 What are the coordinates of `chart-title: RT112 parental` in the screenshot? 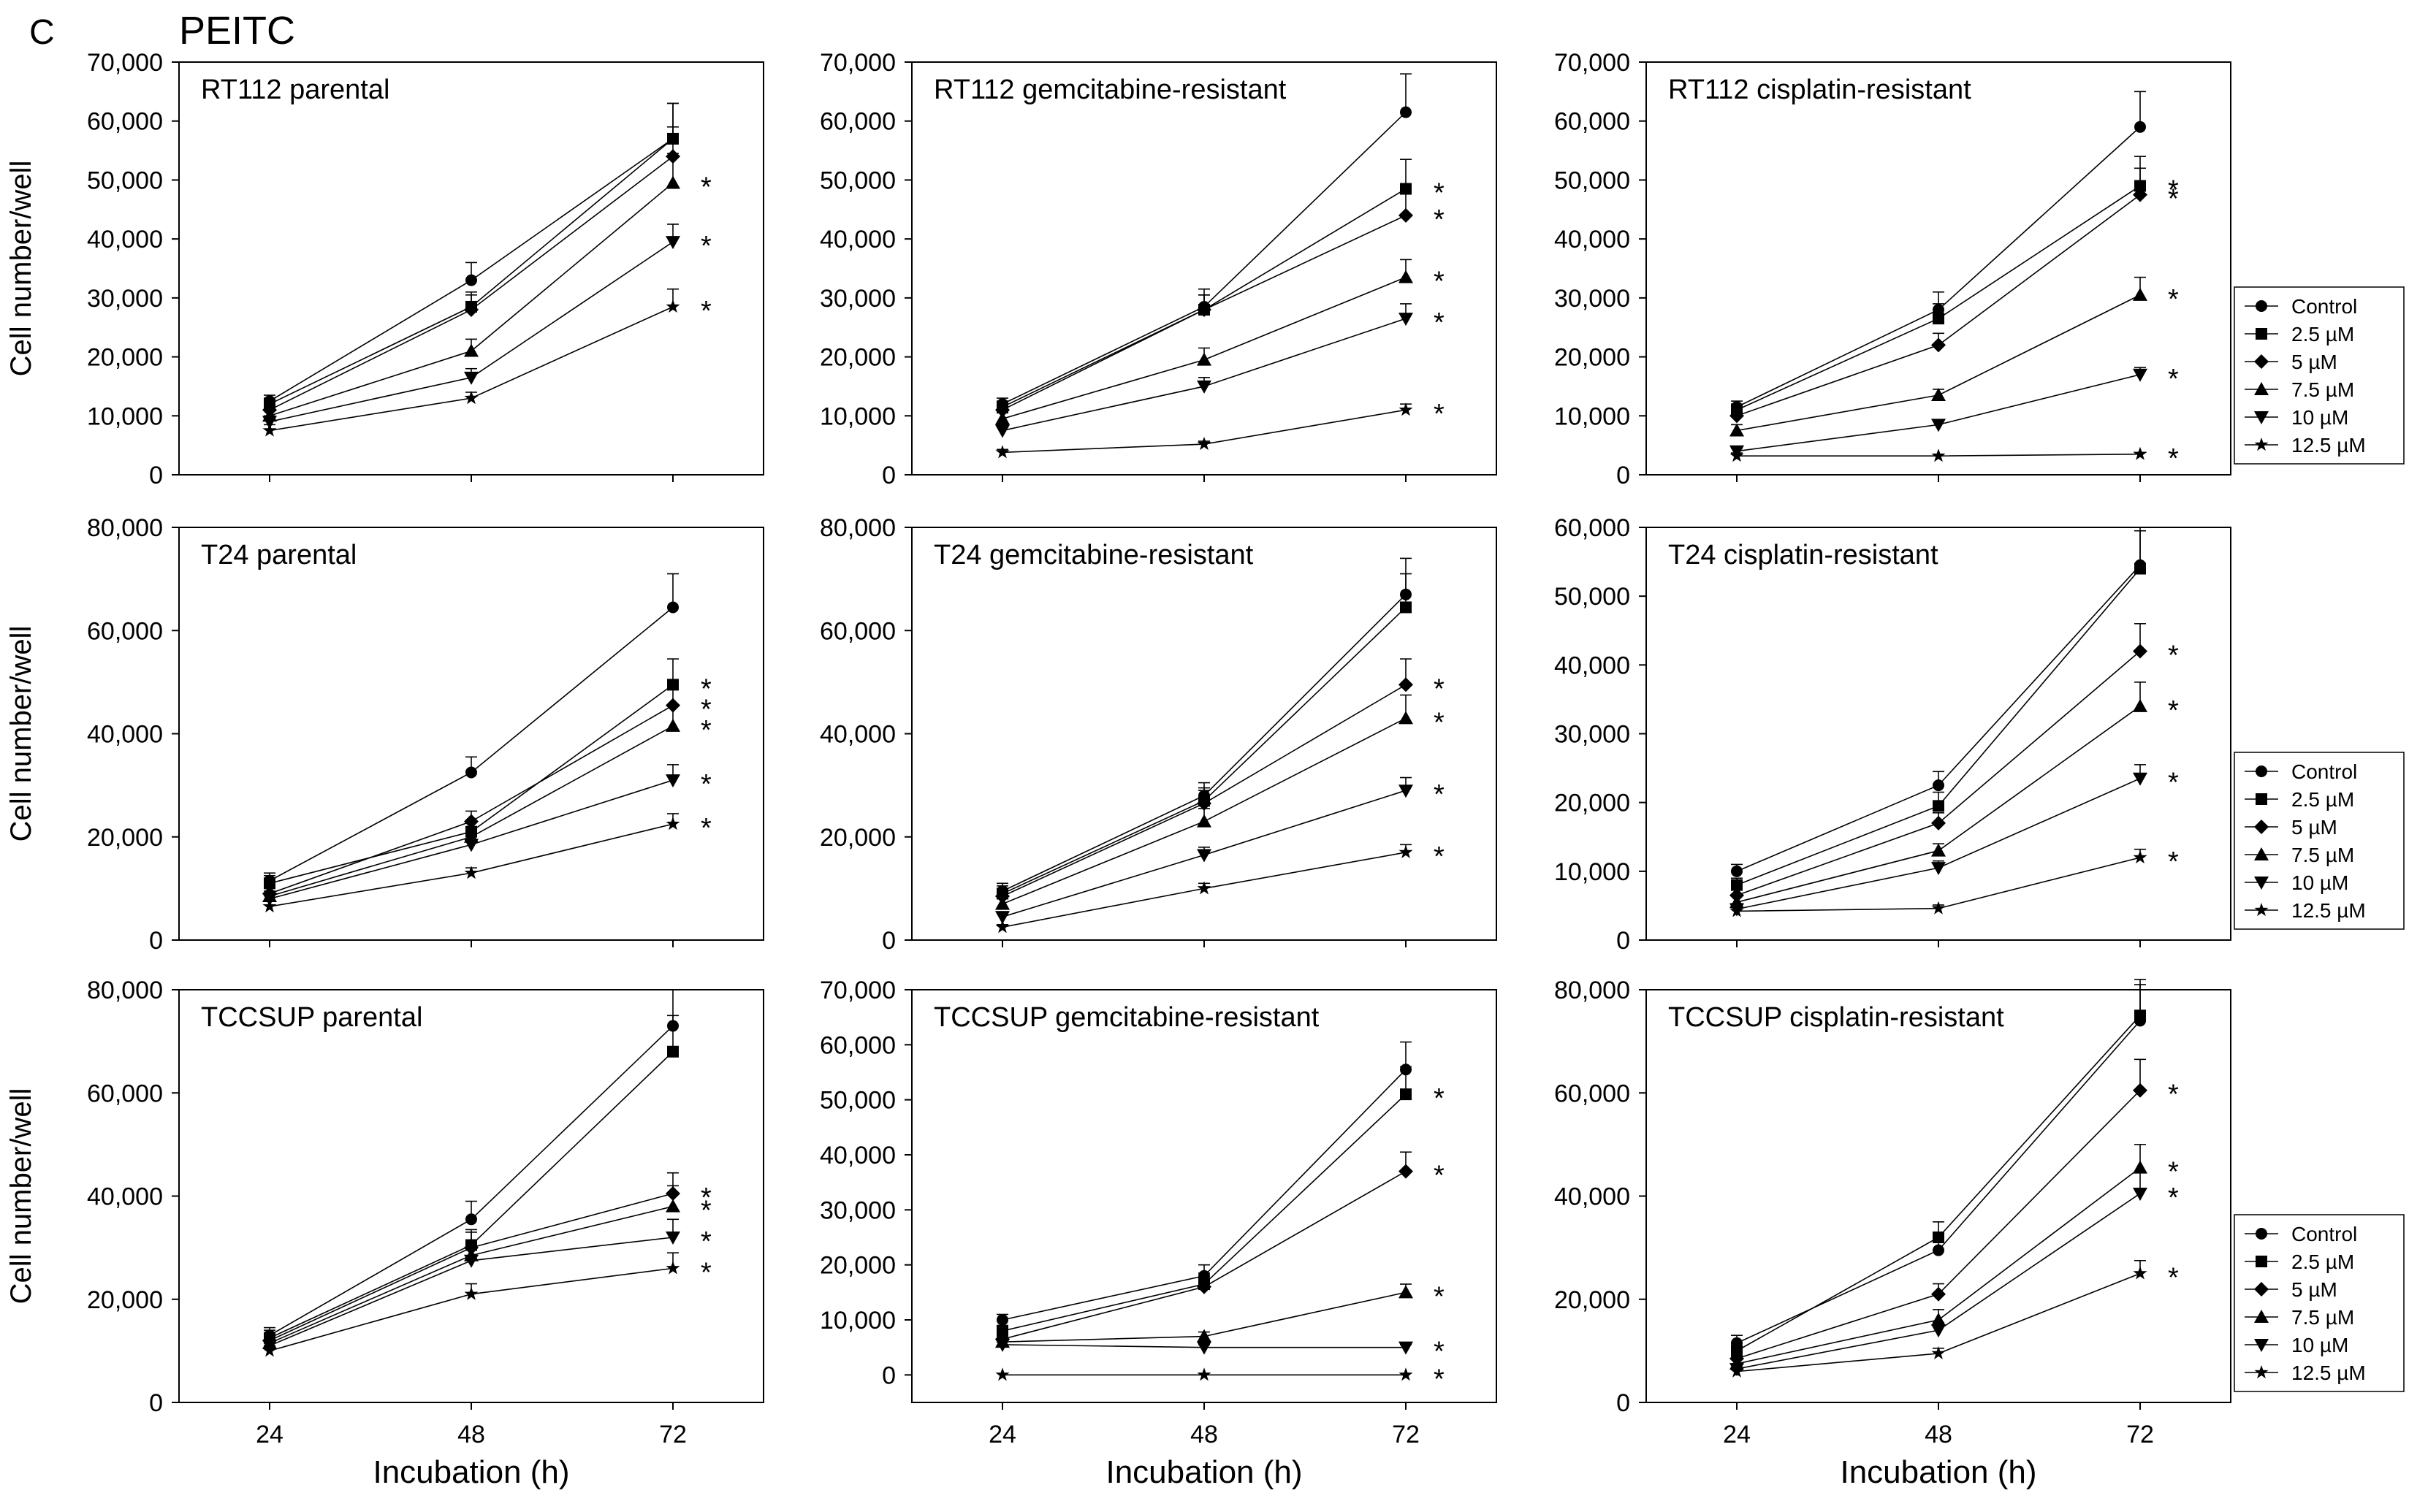 It's located at (295, 90).